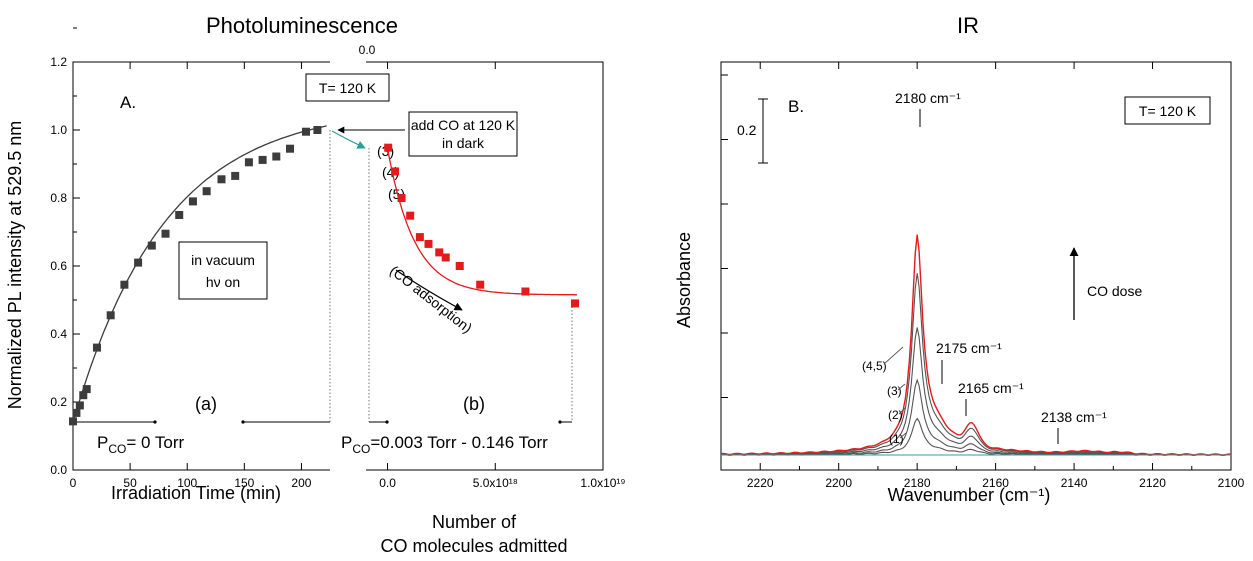 The width and height of the screenshot is (1253, 561). I want to click on range-b-left-end, so click(387, 422).